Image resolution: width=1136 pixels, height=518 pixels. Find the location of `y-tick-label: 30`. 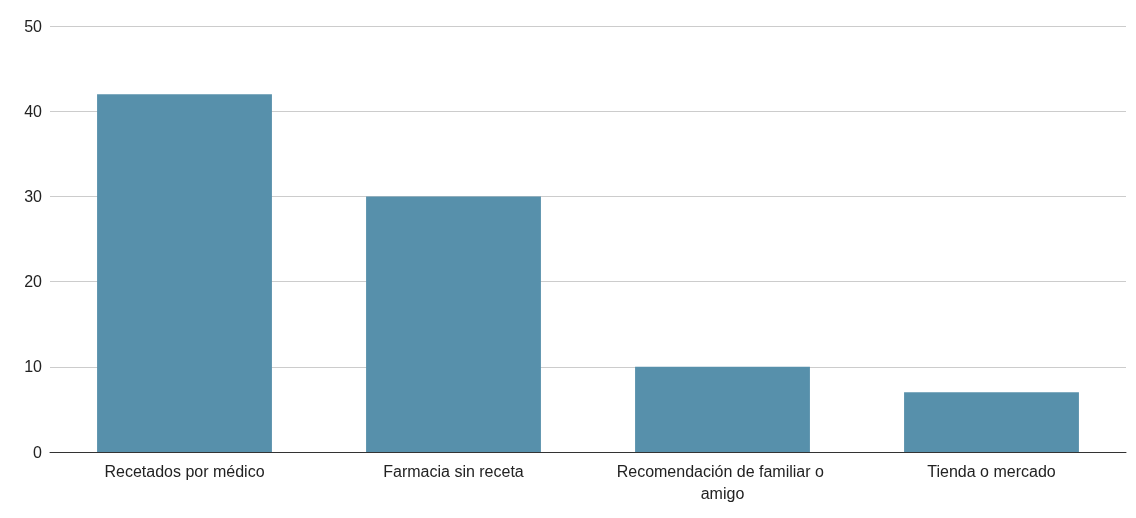

y-tick-label: 30 is located at coordinates (33, 196).